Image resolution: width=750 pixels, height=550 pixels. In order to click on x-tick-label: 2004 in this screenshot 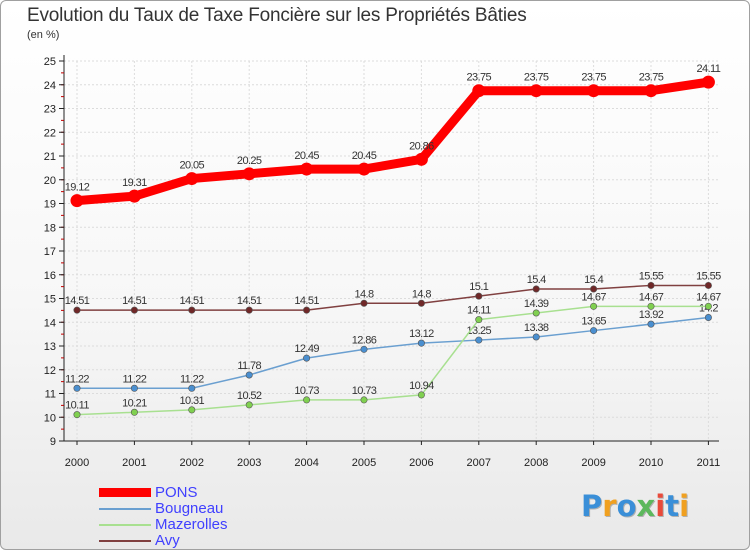, I will do `click(306, 463)`.